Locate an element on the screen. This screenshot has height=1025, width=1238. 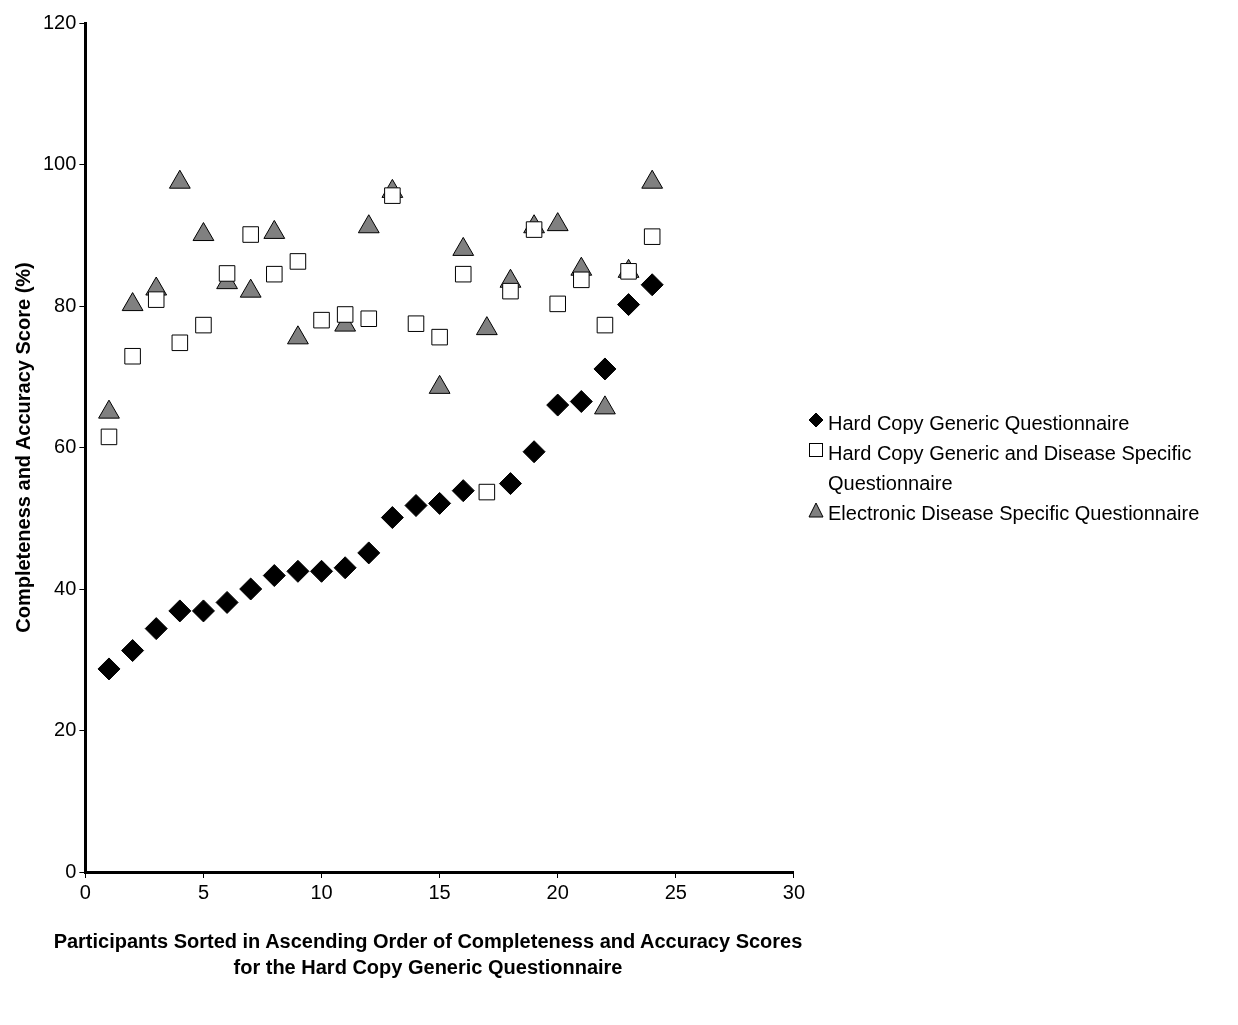
x-tick-label: 0 is located at coordinates (85, 891).